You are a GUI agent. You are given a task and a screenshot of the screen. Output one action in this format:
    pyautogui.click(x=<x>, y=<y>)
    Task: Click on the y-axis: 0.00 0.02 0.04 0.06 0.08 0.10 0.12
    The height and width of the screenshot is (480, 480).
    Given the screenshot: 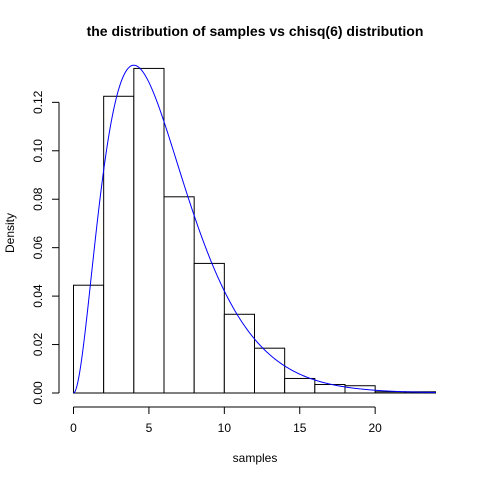 What is the action you would take?
    pyautogui.click(x=45, y=247)
    